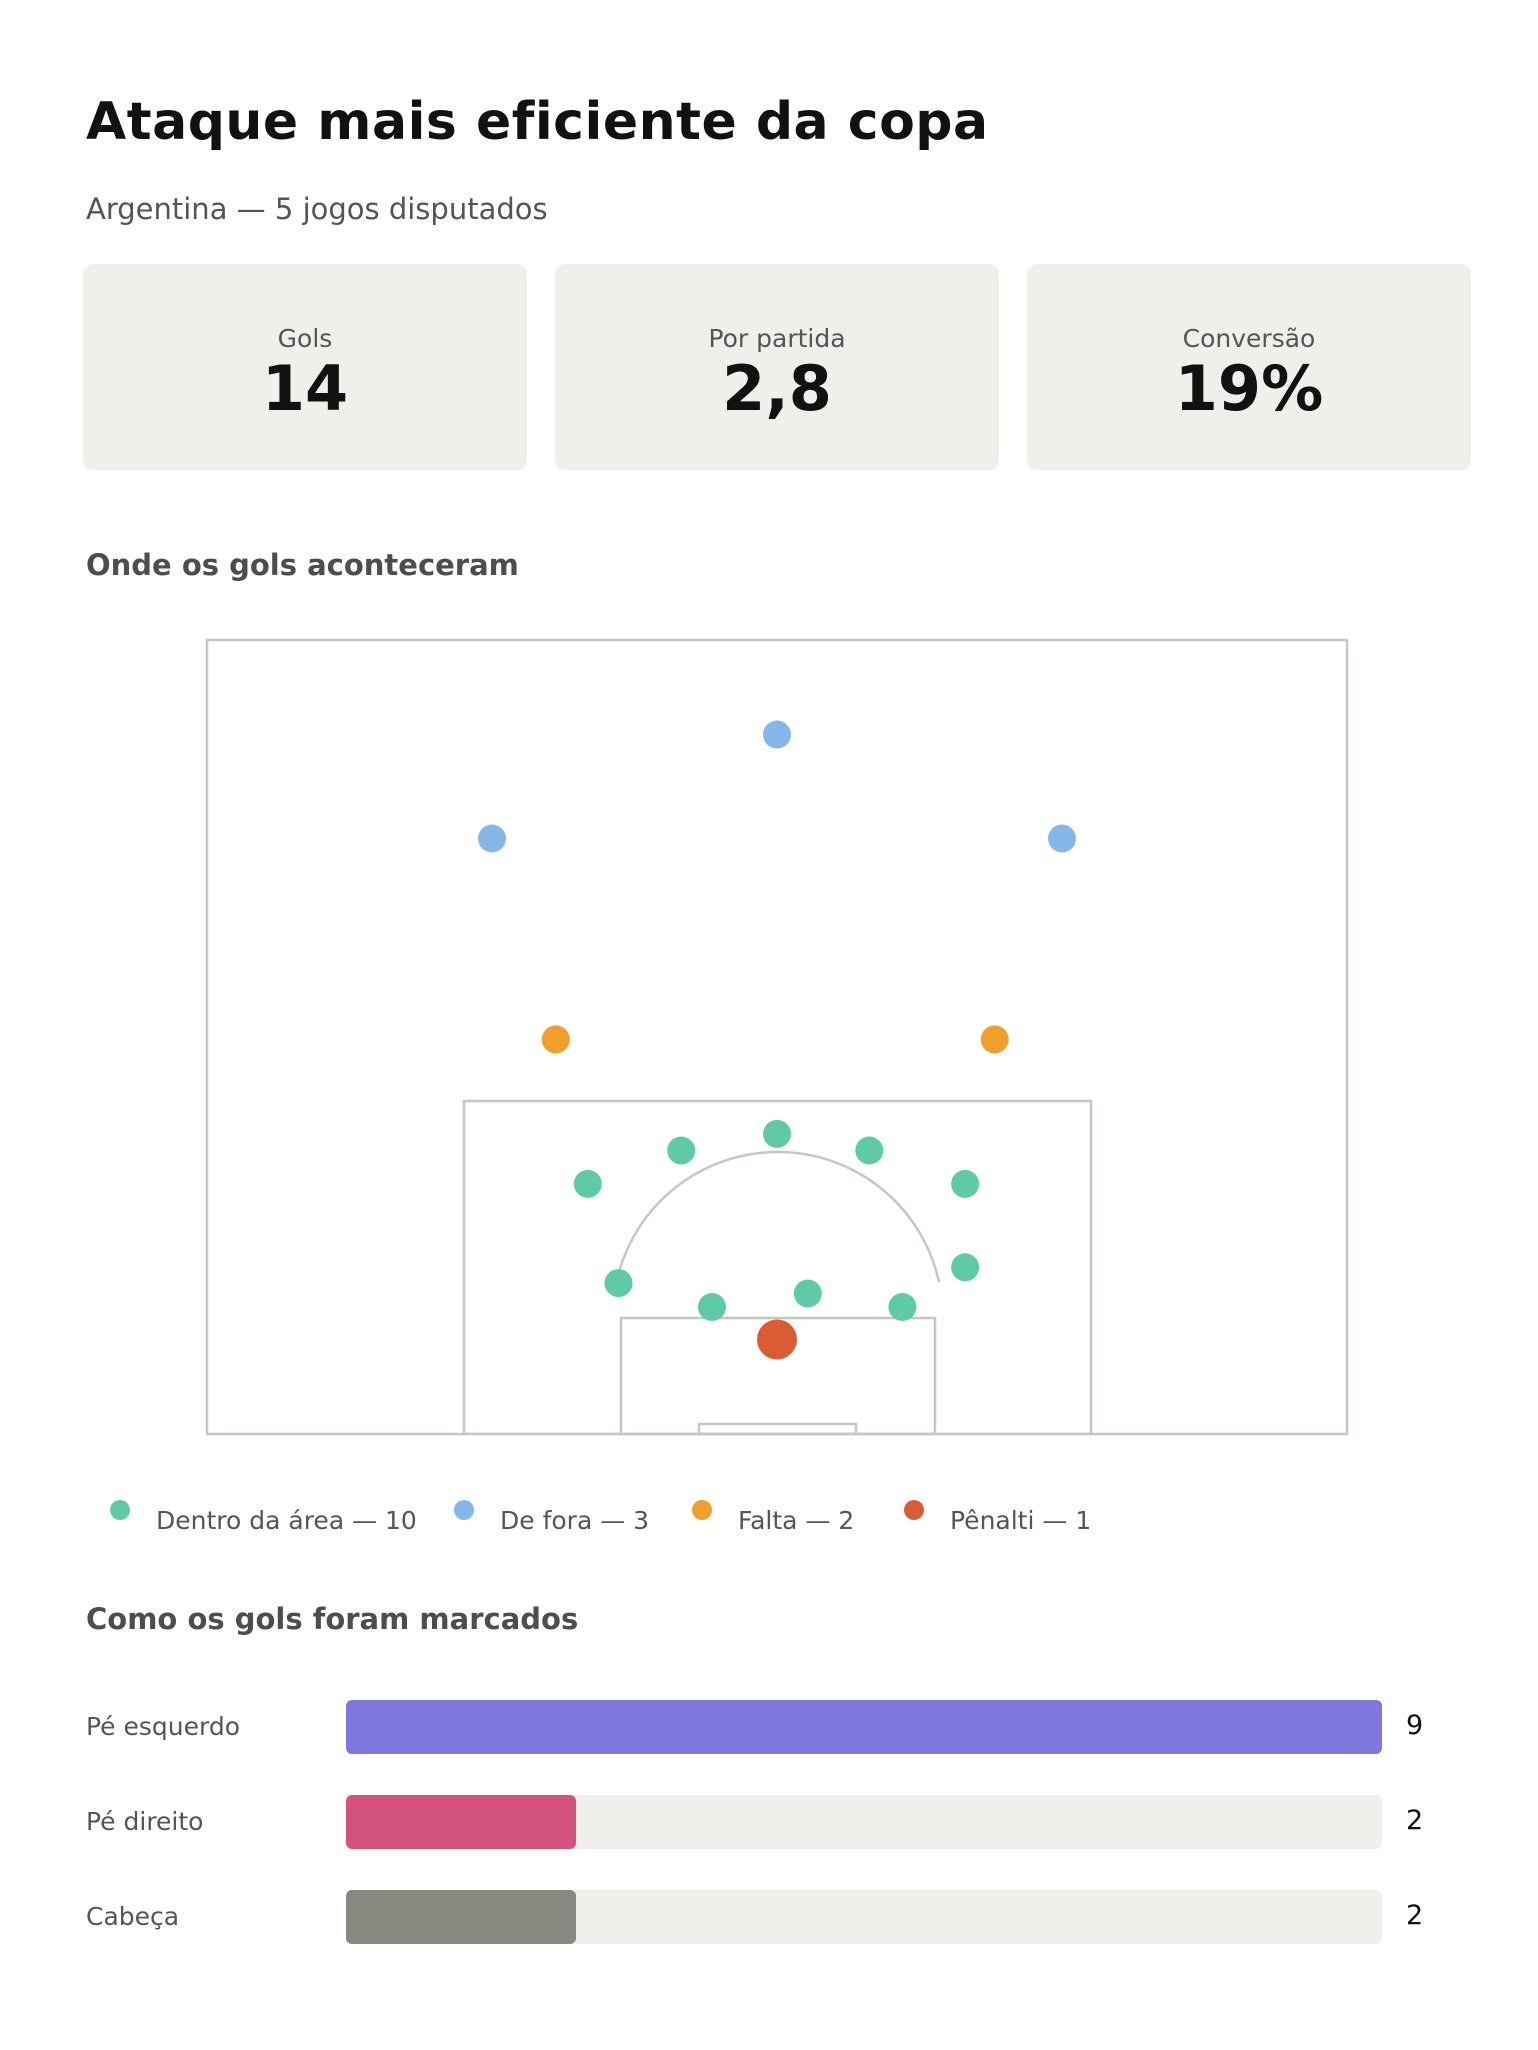 The image size is (1538, 2050). Describe the element at coordinates (777, 388) in the screenshot. I see `stat-value: 2,8` at that location.